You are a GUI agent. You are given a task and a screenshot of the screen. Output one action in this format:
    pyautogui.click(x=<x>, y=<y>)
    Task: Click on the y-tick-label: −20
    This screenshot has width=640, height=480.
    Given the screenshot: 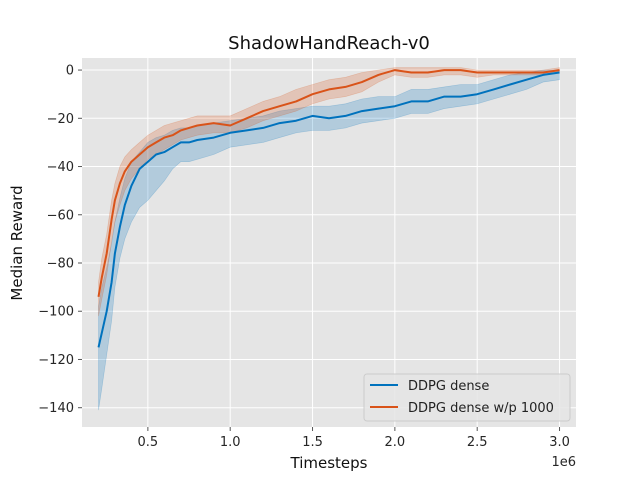 What is the action you would take?
    pyautogui.click(x=60, y=119)
    